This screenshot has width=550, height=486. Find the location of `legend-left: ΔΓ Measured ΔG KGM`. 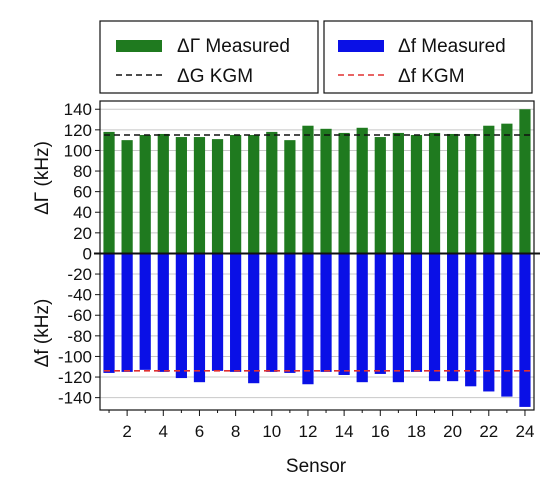

legend-left: ΔΓ Measured ΔG KGM is located at coordinates (209, 57).